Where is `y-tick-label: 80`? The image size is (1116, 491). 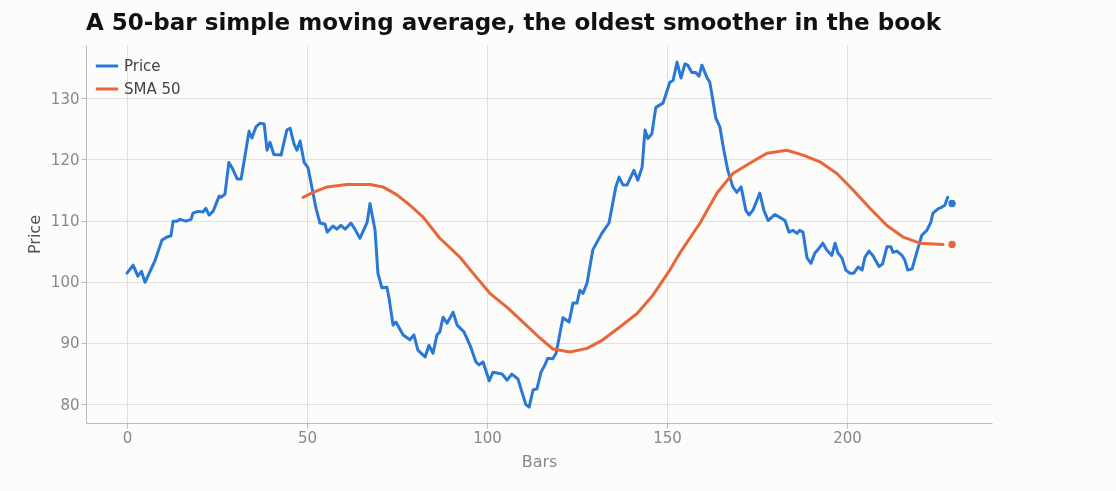
y-tick-label: 80 is located at coordinates (70, 404).